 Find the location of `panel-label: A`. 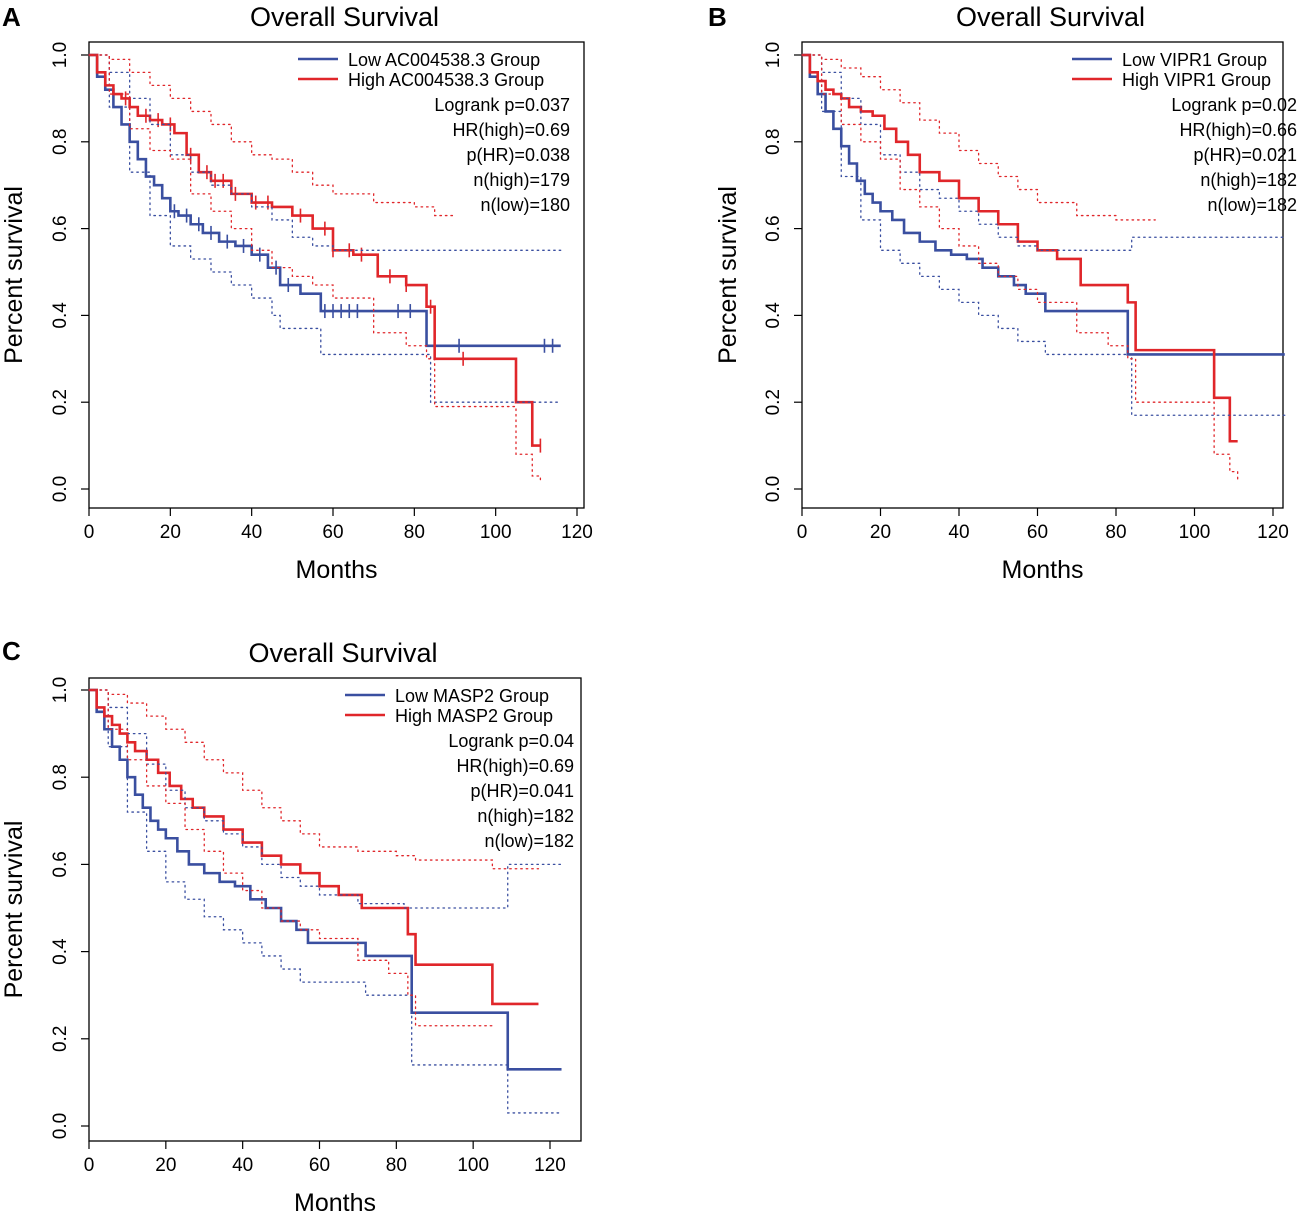

panel-label: A is located at coordinates (11, 17).